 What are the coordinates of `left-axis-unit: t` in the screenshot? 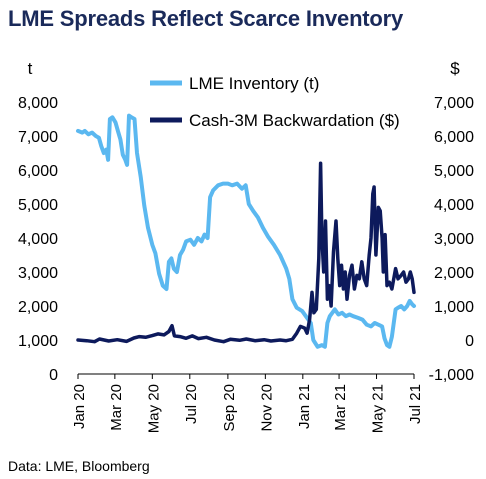 It's located at (30, 68).